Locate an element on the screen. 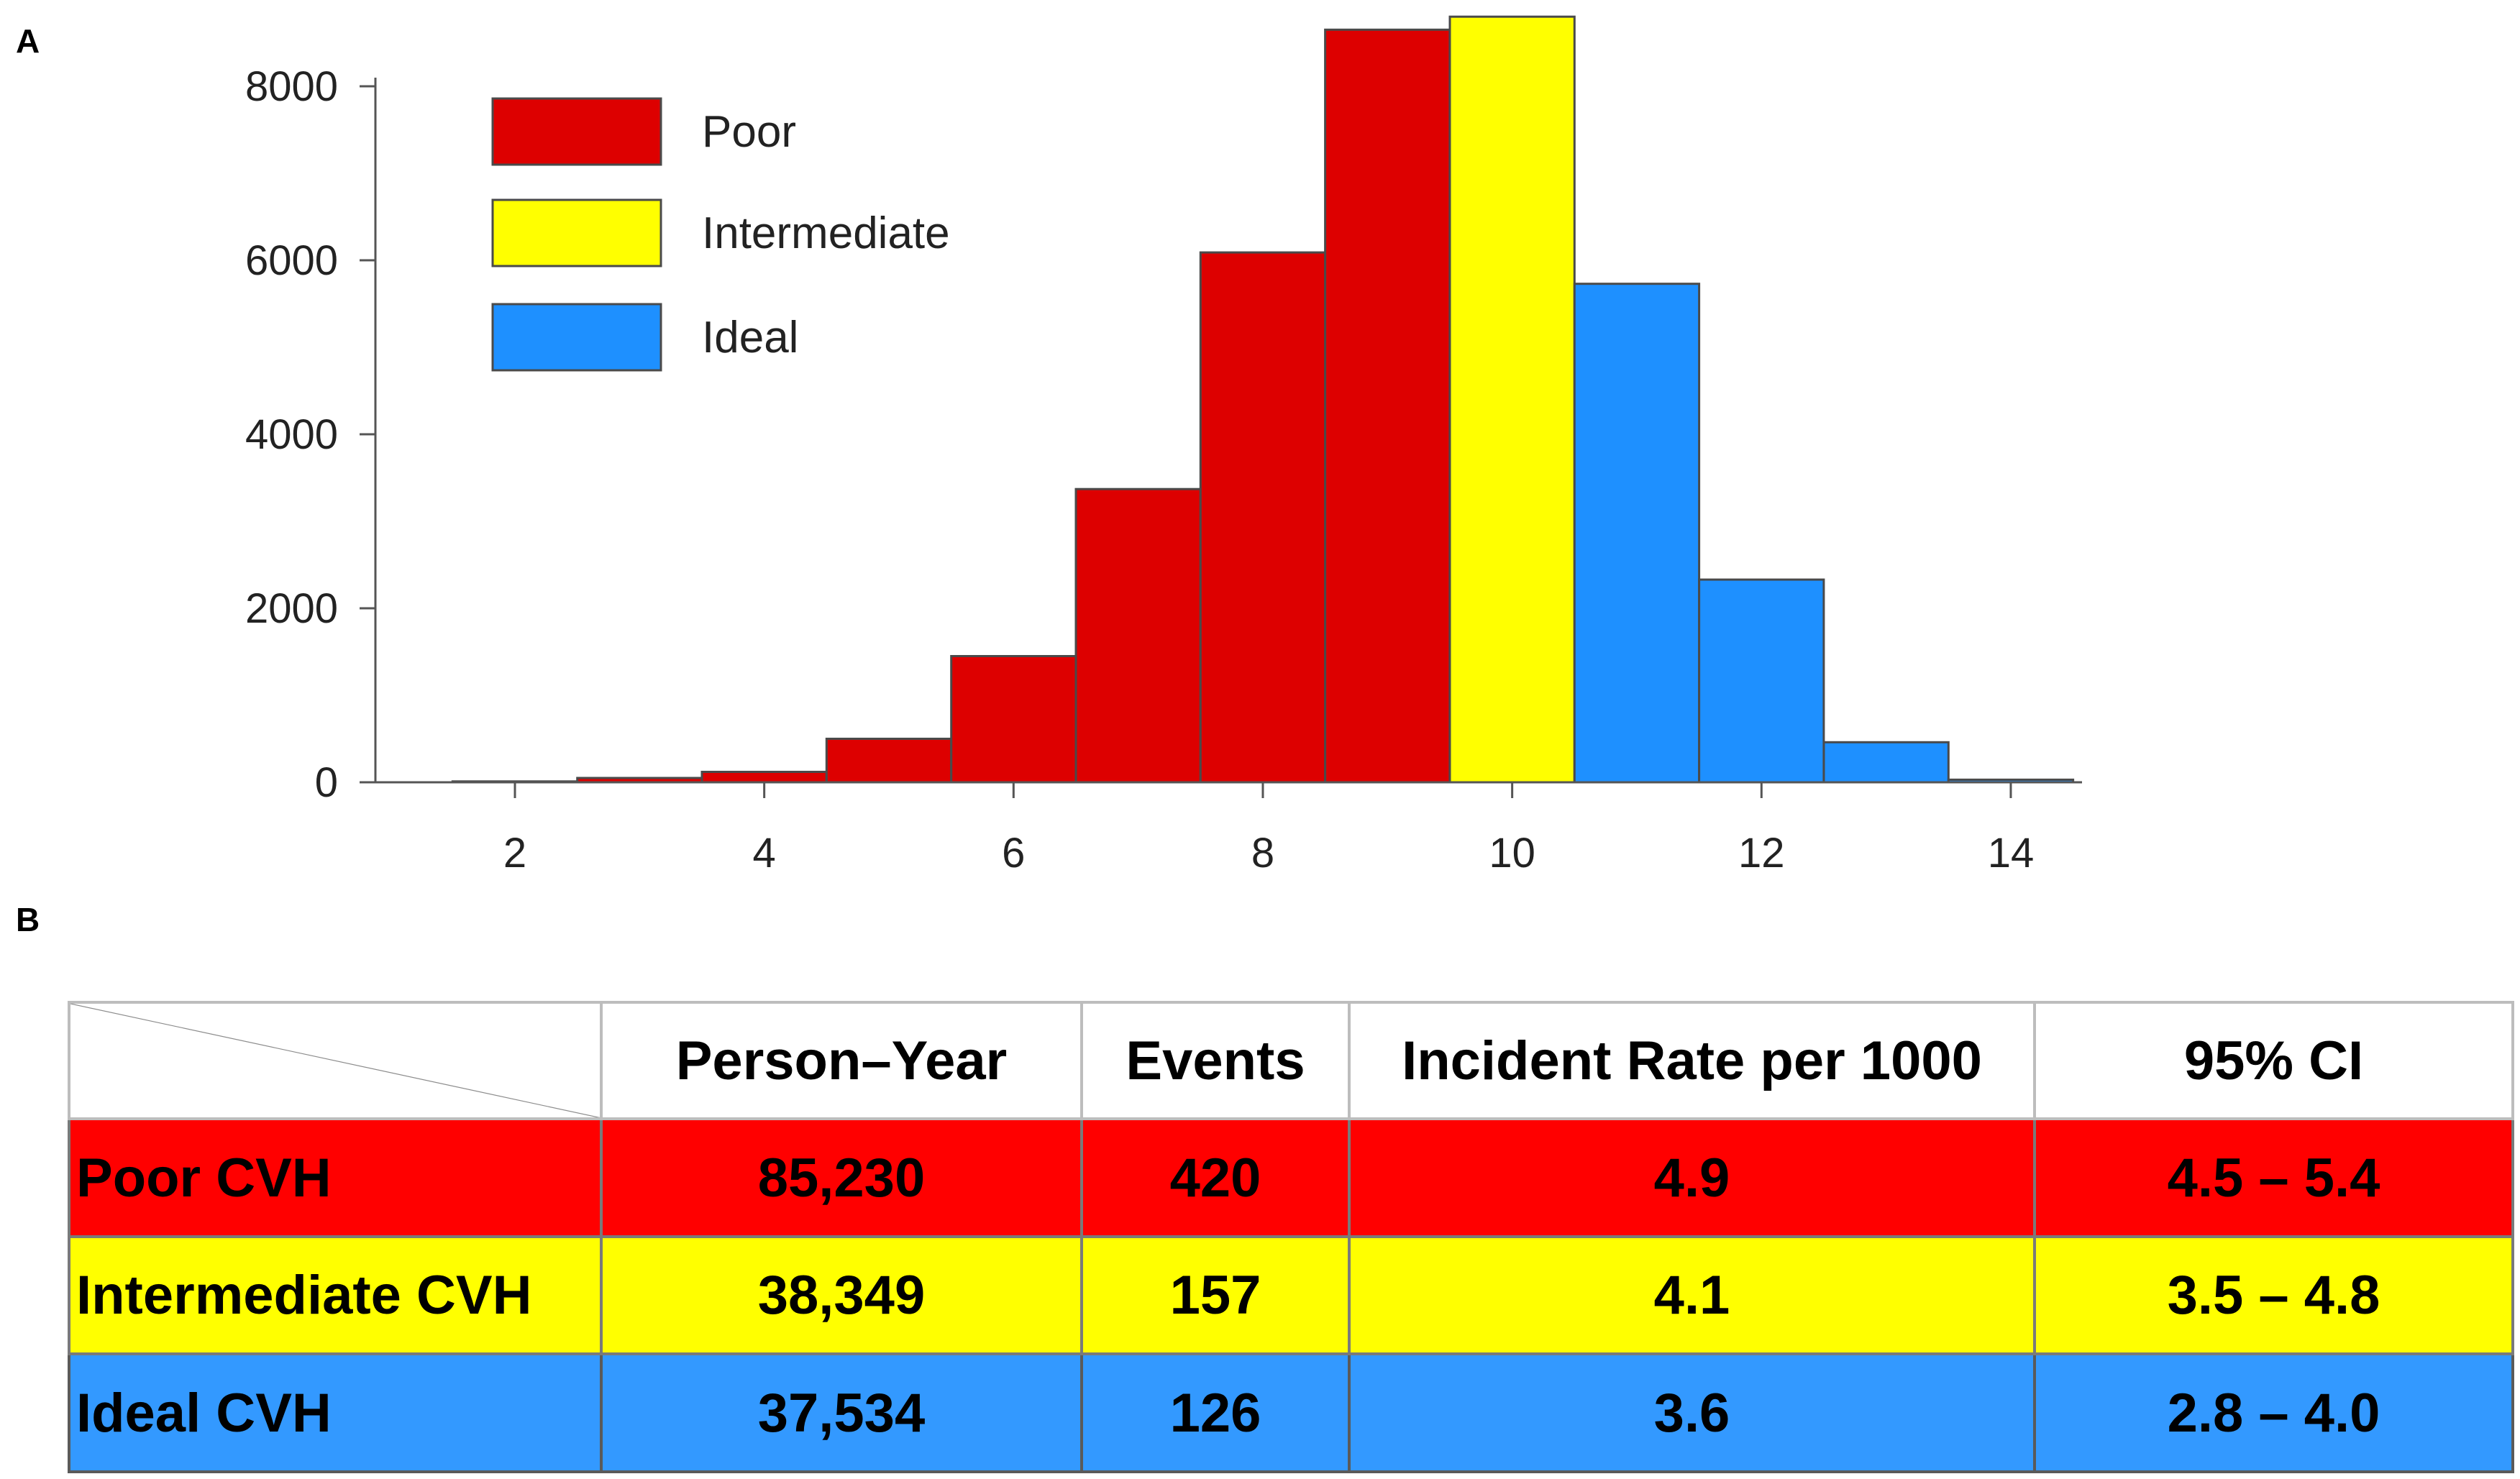 The width and height of the screenshot is (2520, 1479). x-tick-label: 8 is located at coordinates (1262, 853).